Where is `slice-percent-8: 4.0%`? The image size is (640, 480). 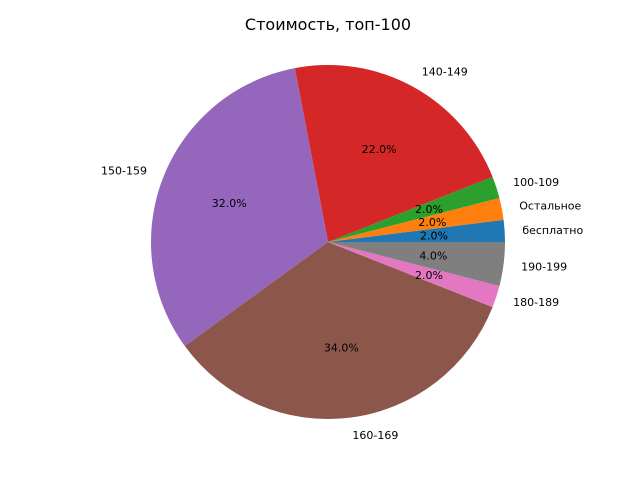 slice-percent-8: 4.0% is located at coordinates (433, 255).